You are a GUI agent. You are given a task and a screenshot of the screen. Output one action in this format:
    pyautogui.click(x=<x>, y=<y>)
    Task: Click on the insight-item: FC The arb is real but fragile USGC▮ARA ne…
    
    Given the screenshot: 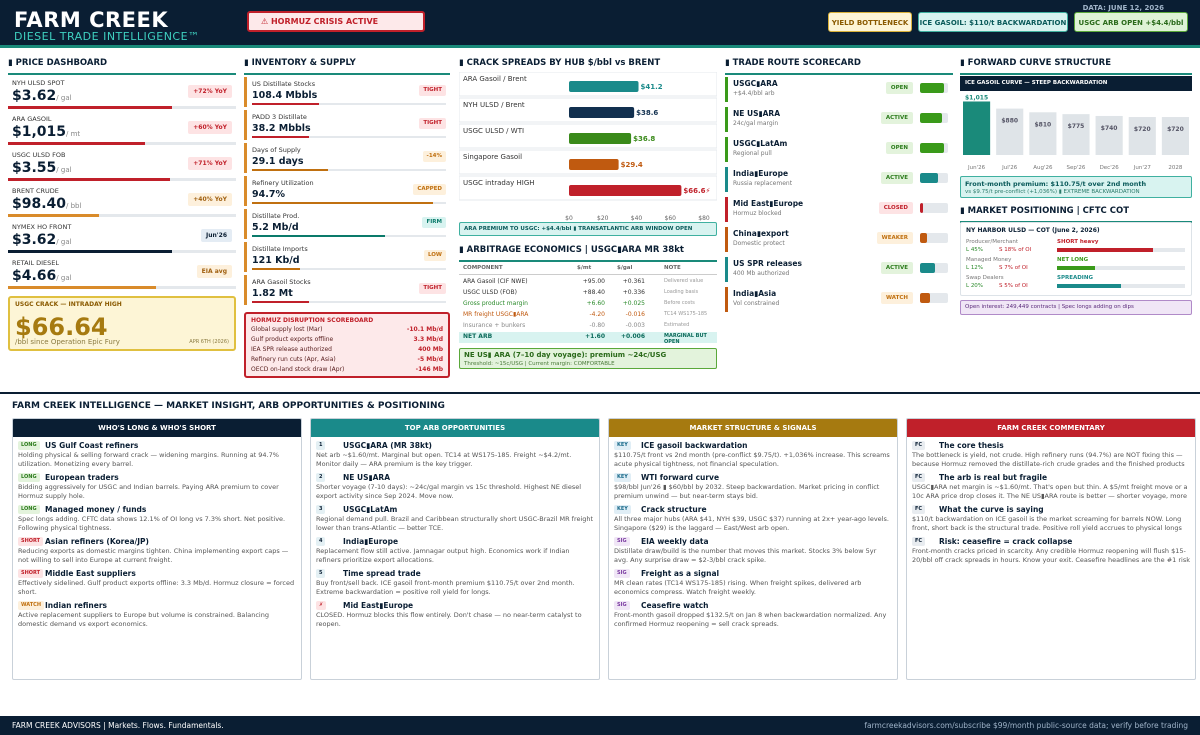 What is the action you would take?
    pyautogui.click(x=1051, y=487)
    